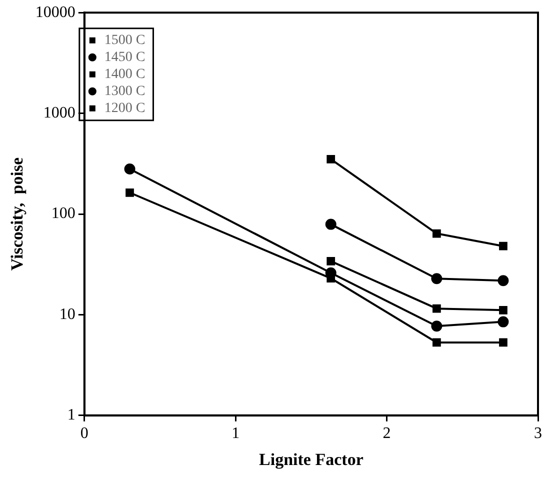 This screenshot has width=552, height=479. Describe the element at coordinates (311, 460) in the screenshot. I see `x-axis-title: Lignite Factor` at that location.